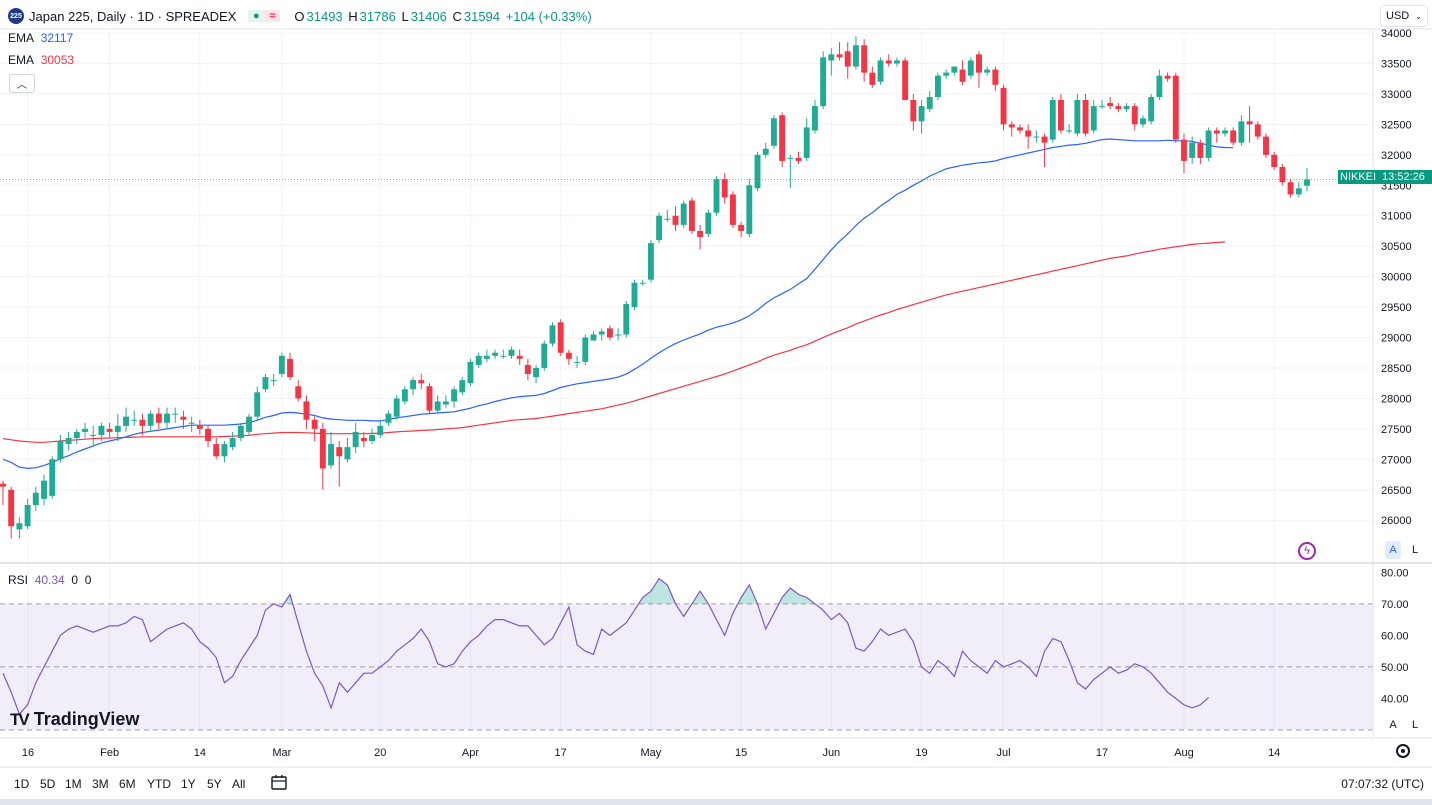 This screenshot has width=1432, height=805. I want to click on tradingview-logo: TV TradingView, so click(74, 719).